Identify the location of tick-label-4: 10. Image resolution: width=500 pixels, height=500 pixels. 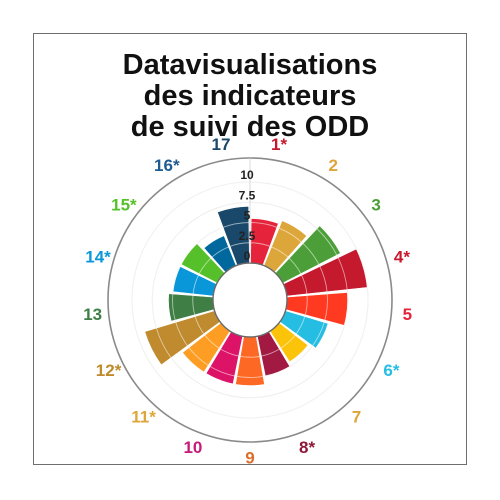
(247, 175).